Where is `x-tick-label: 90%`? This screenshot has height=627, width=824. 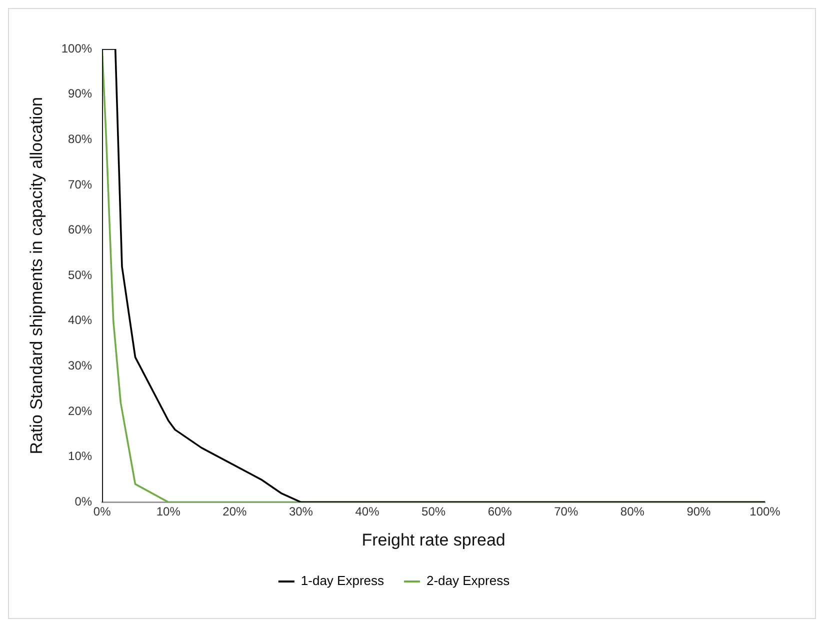 x-tick-label: 90% is located at coordinates (699, 511).